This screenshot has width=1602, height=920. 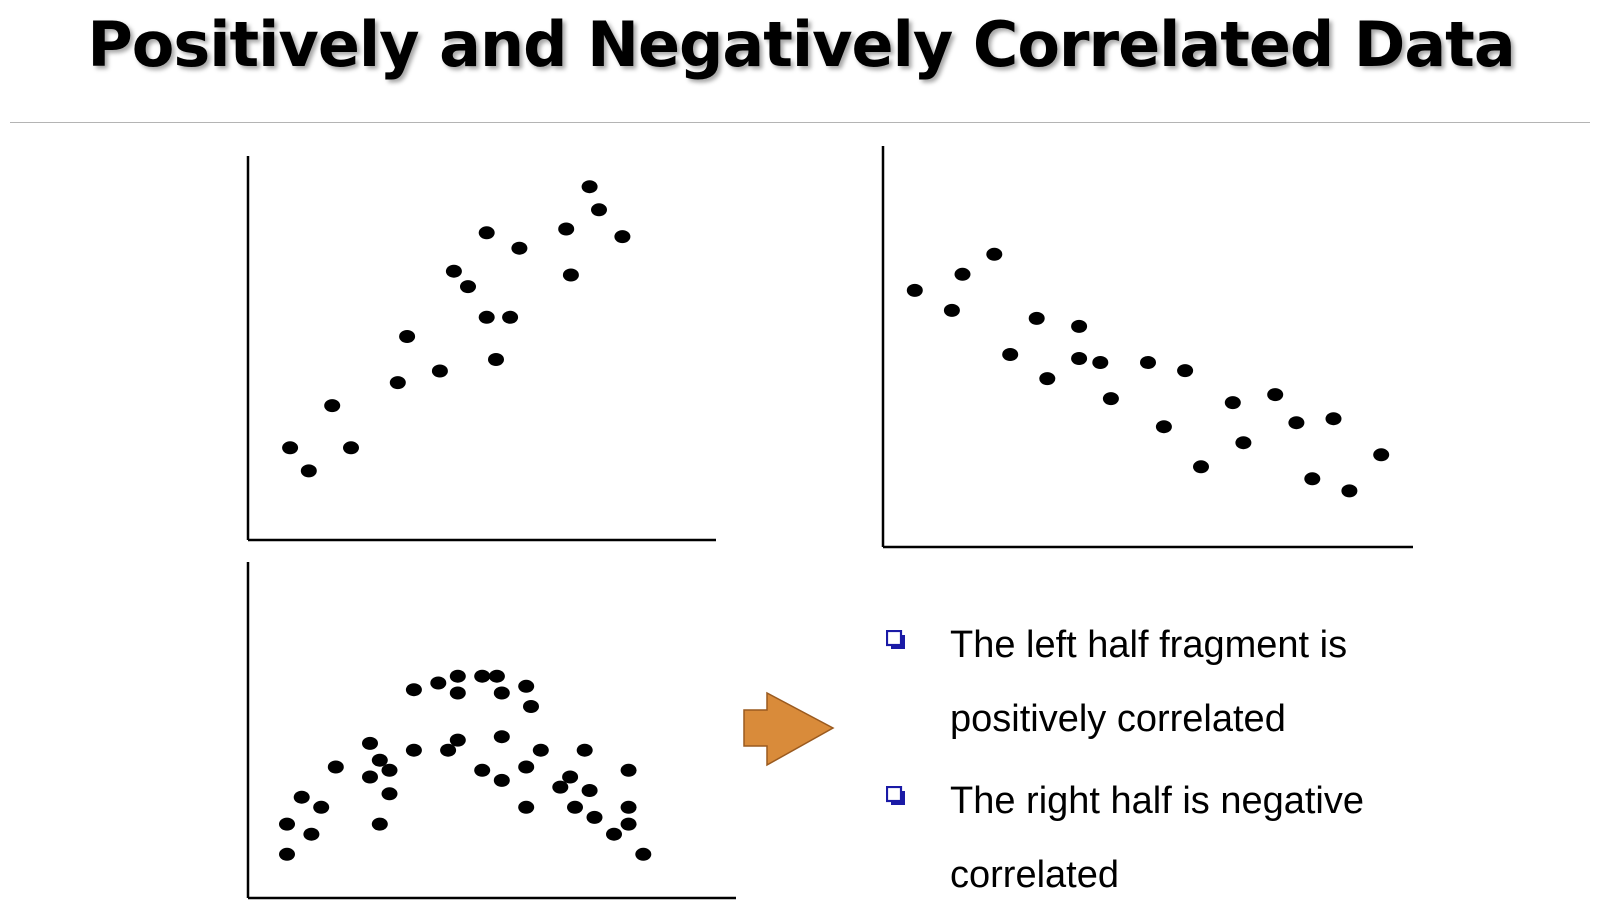 What do you see at coordinates (481, 349) in the screenshot?
I see `chart-positive-correlation` at bounding box center [481, 349].